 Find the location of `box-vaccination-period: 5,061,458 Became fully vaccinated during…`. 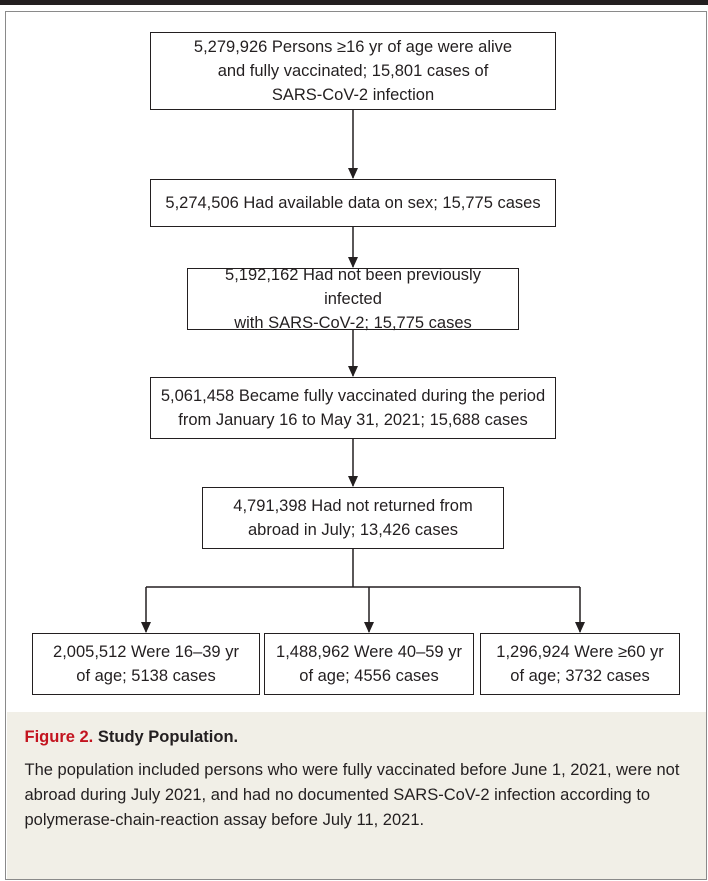

box-vaccination-period: 5,061,458 Became fully vaccinated during… is located at coordinates (353, 408).